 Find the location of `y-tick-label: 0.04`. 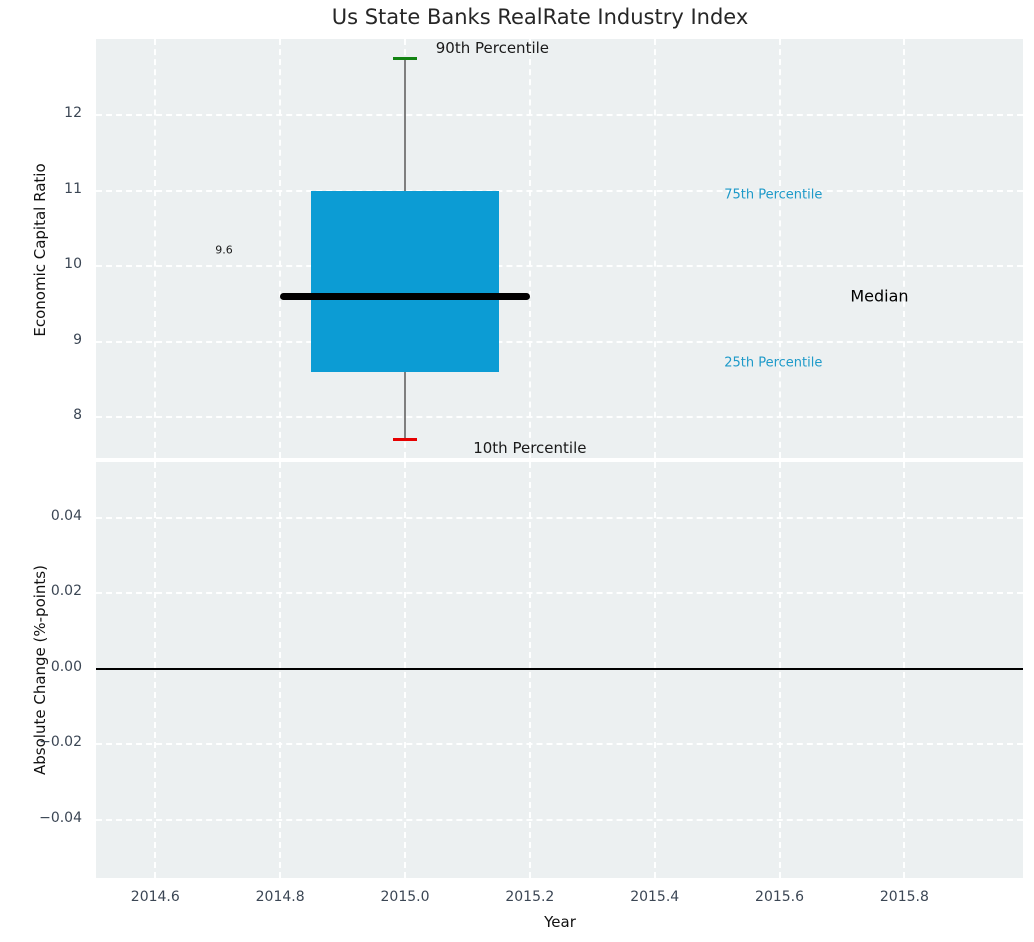

y-tick-label: 0.04 is located at coordinates (66, 515).